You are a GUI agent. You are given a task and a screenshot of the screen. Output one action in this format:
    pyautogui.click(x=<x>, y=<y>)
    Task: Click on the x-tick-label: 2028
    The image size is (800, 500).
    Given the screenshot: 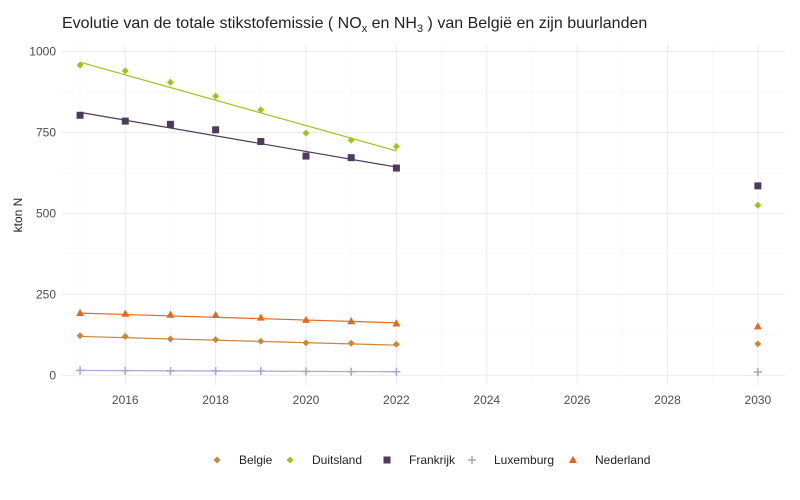 What is the action you would take?
    pyautogui.click(x=667, y=400)
    